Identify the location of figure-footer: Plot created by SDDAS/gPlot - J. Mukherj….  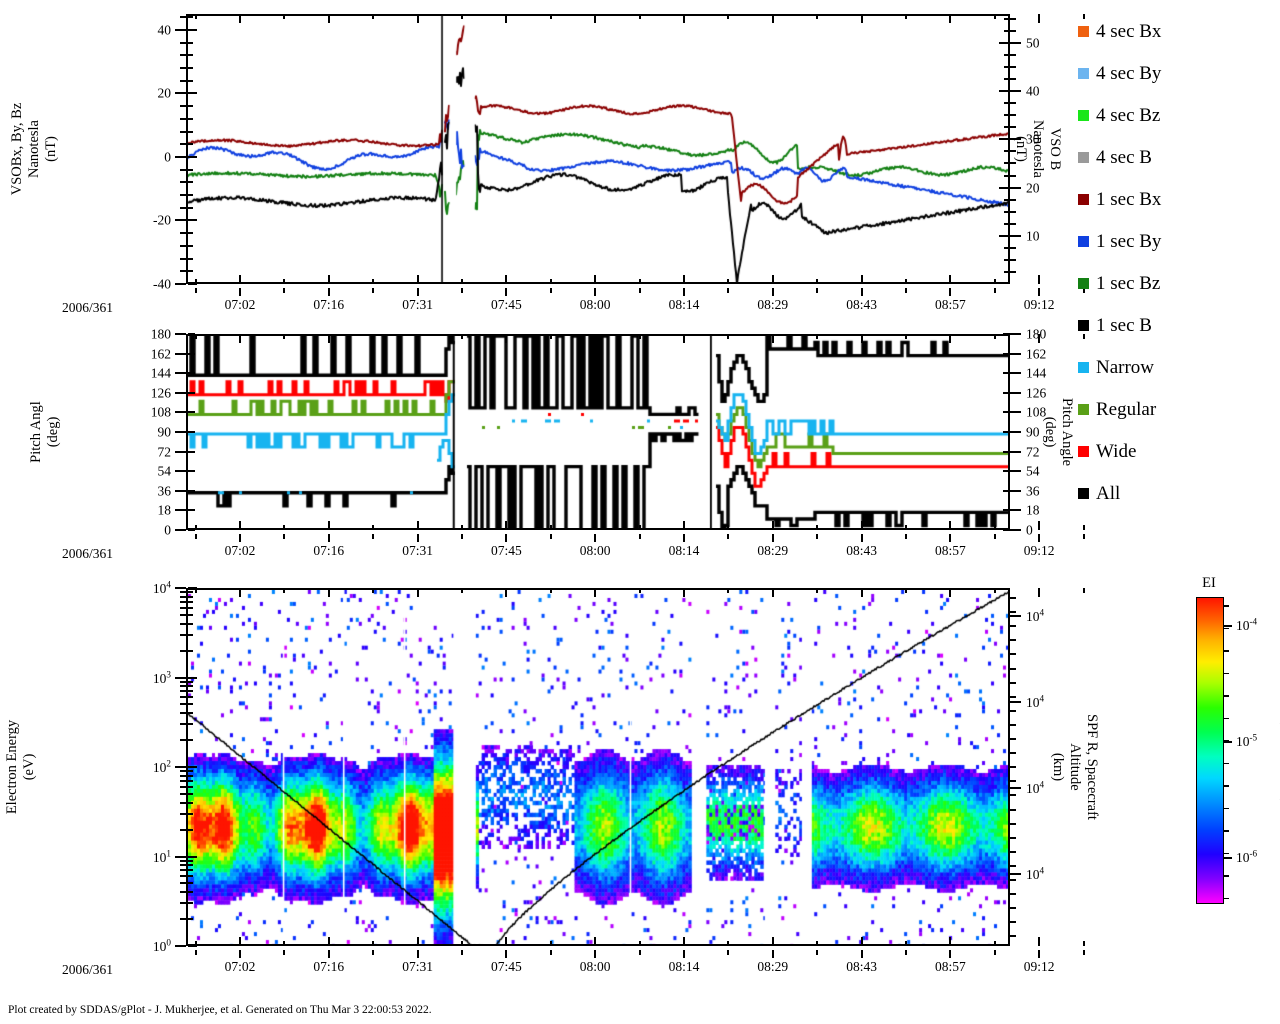
(220, 1010).